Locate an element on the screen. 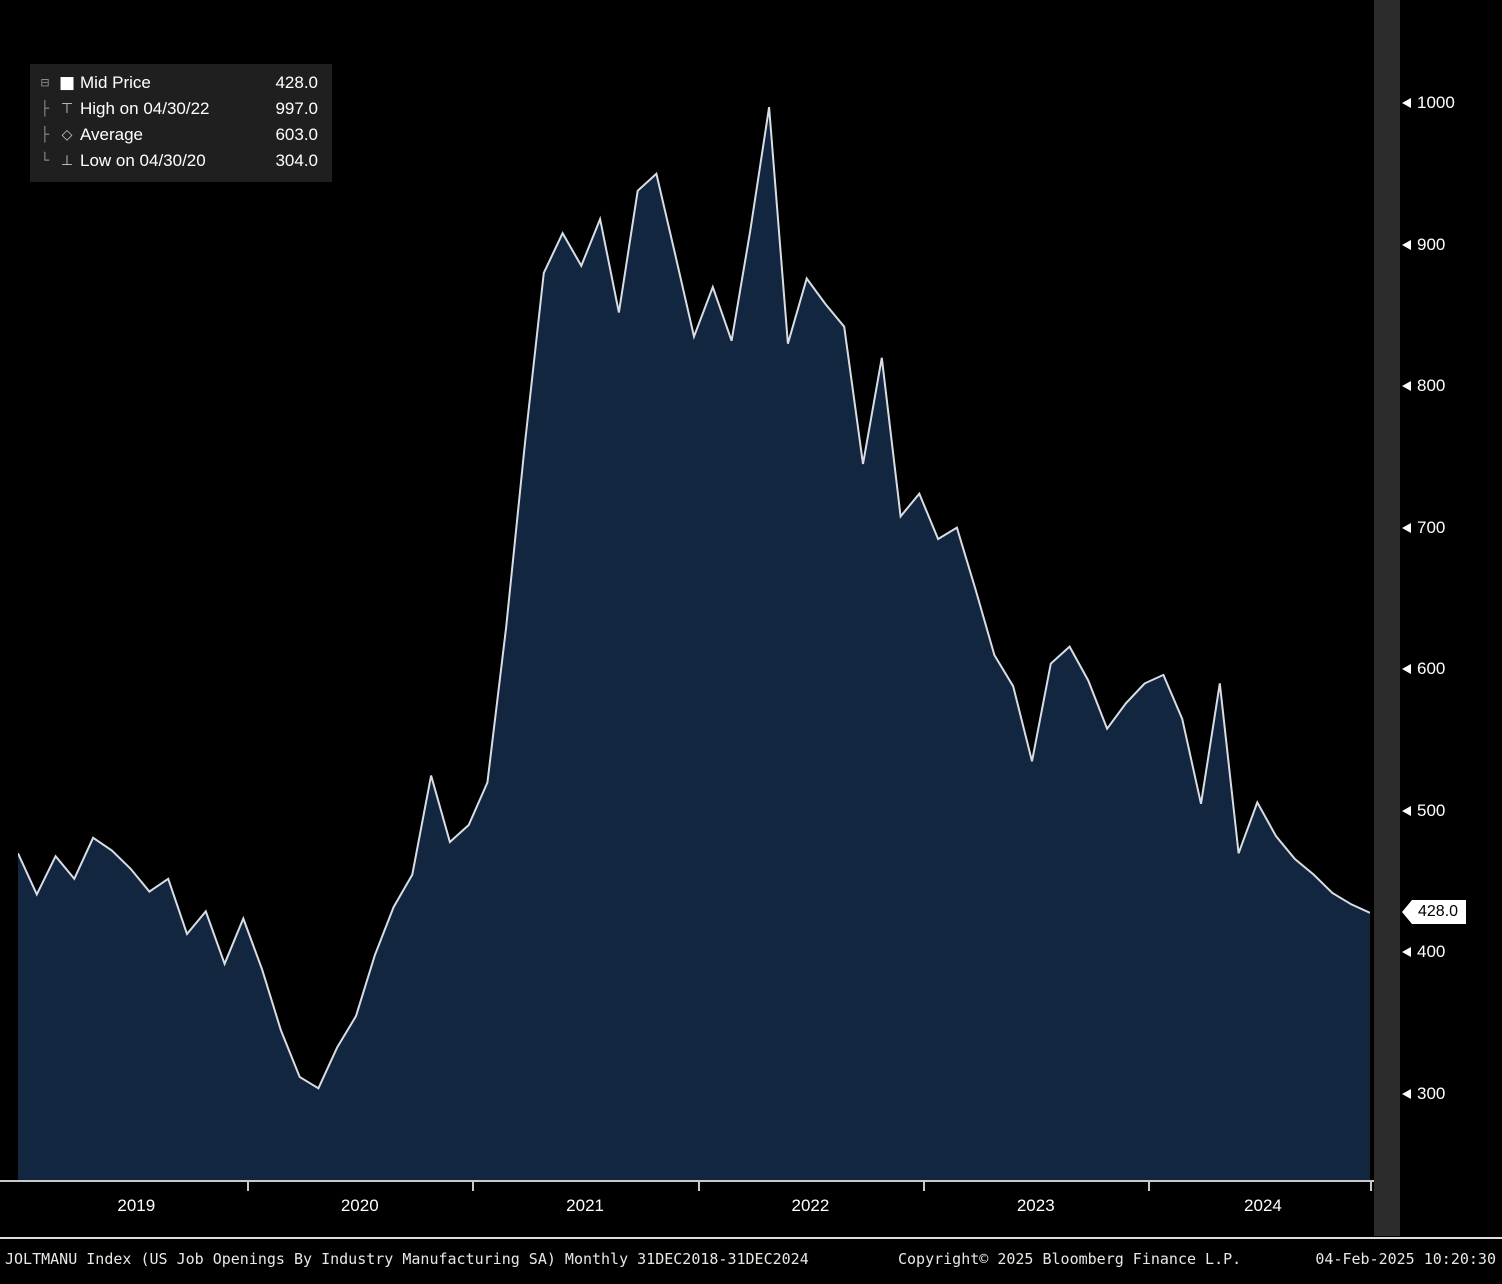  y-axis-tick: 600 is located at coordinates (1423, 669).